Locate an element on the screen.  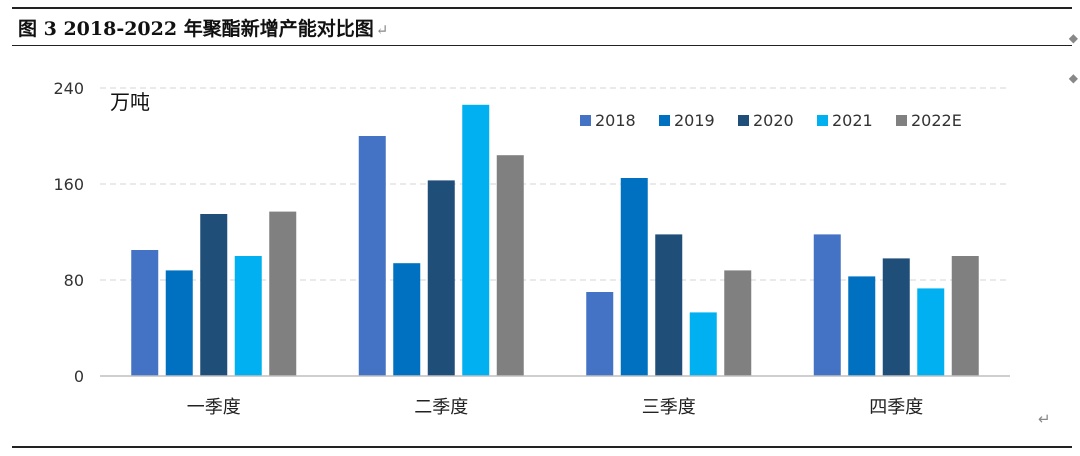
y-tick-label: 240 is located at coordinates (68, 88).